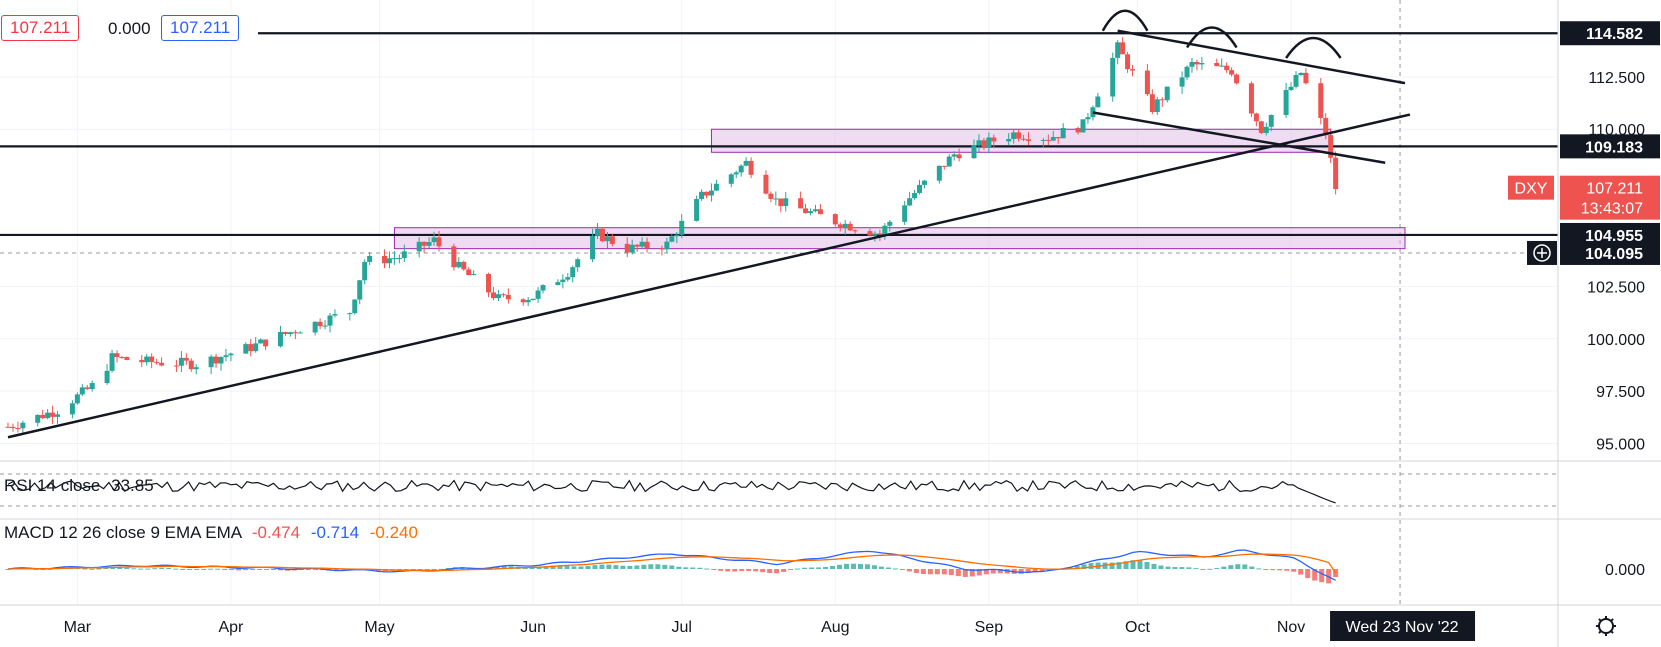  I want to click on symbol-tag, so click(1531, 187).